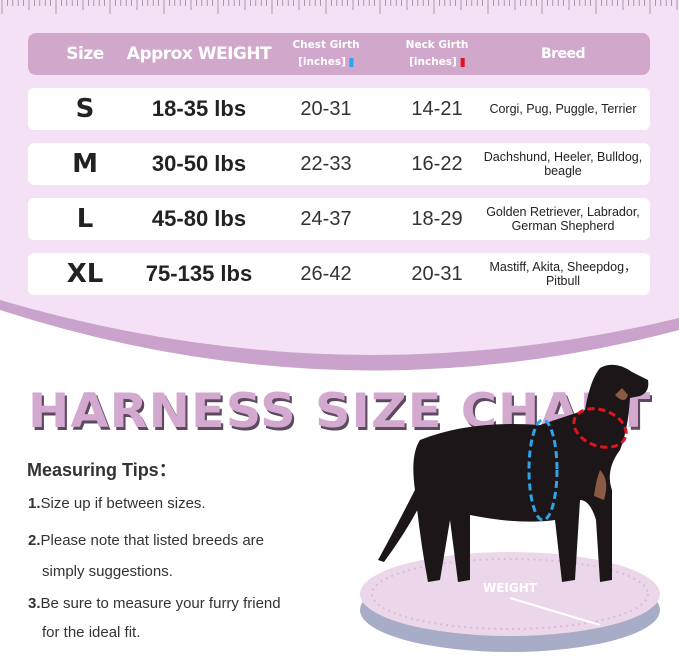  What do you see at coordinates (326, 218) in the screenshot?
I see `cell-chest: 24-37` at bounding box center [326, 218].